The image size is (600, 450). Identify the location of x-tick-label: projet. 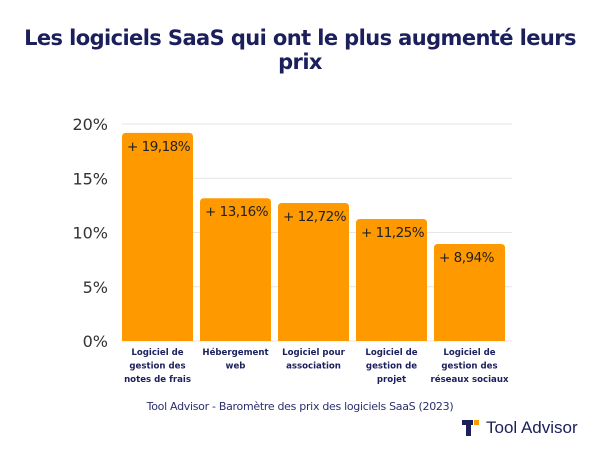
(391, 380).